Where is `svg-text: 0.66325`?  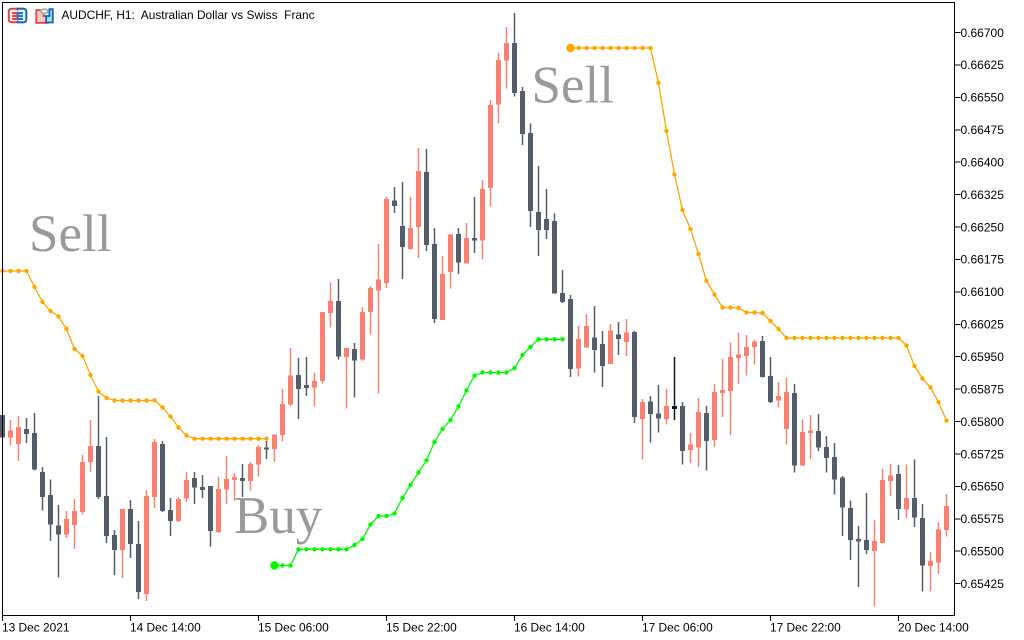
svg-text: 0.66325 is located at coordinates (983, 195).